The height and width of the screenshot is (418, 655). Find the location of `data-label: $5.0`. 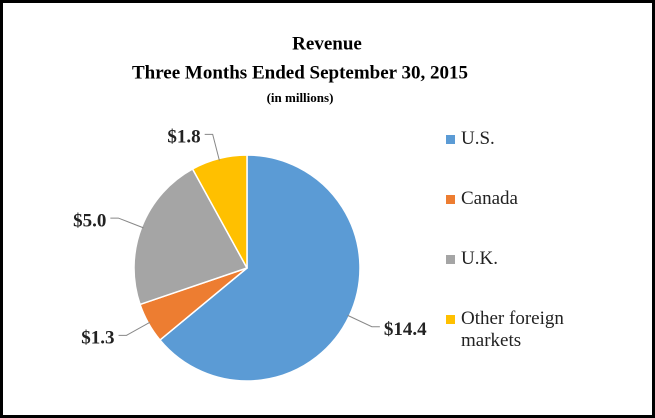

data-label: $5.0 is located at coordinates (89, 220).